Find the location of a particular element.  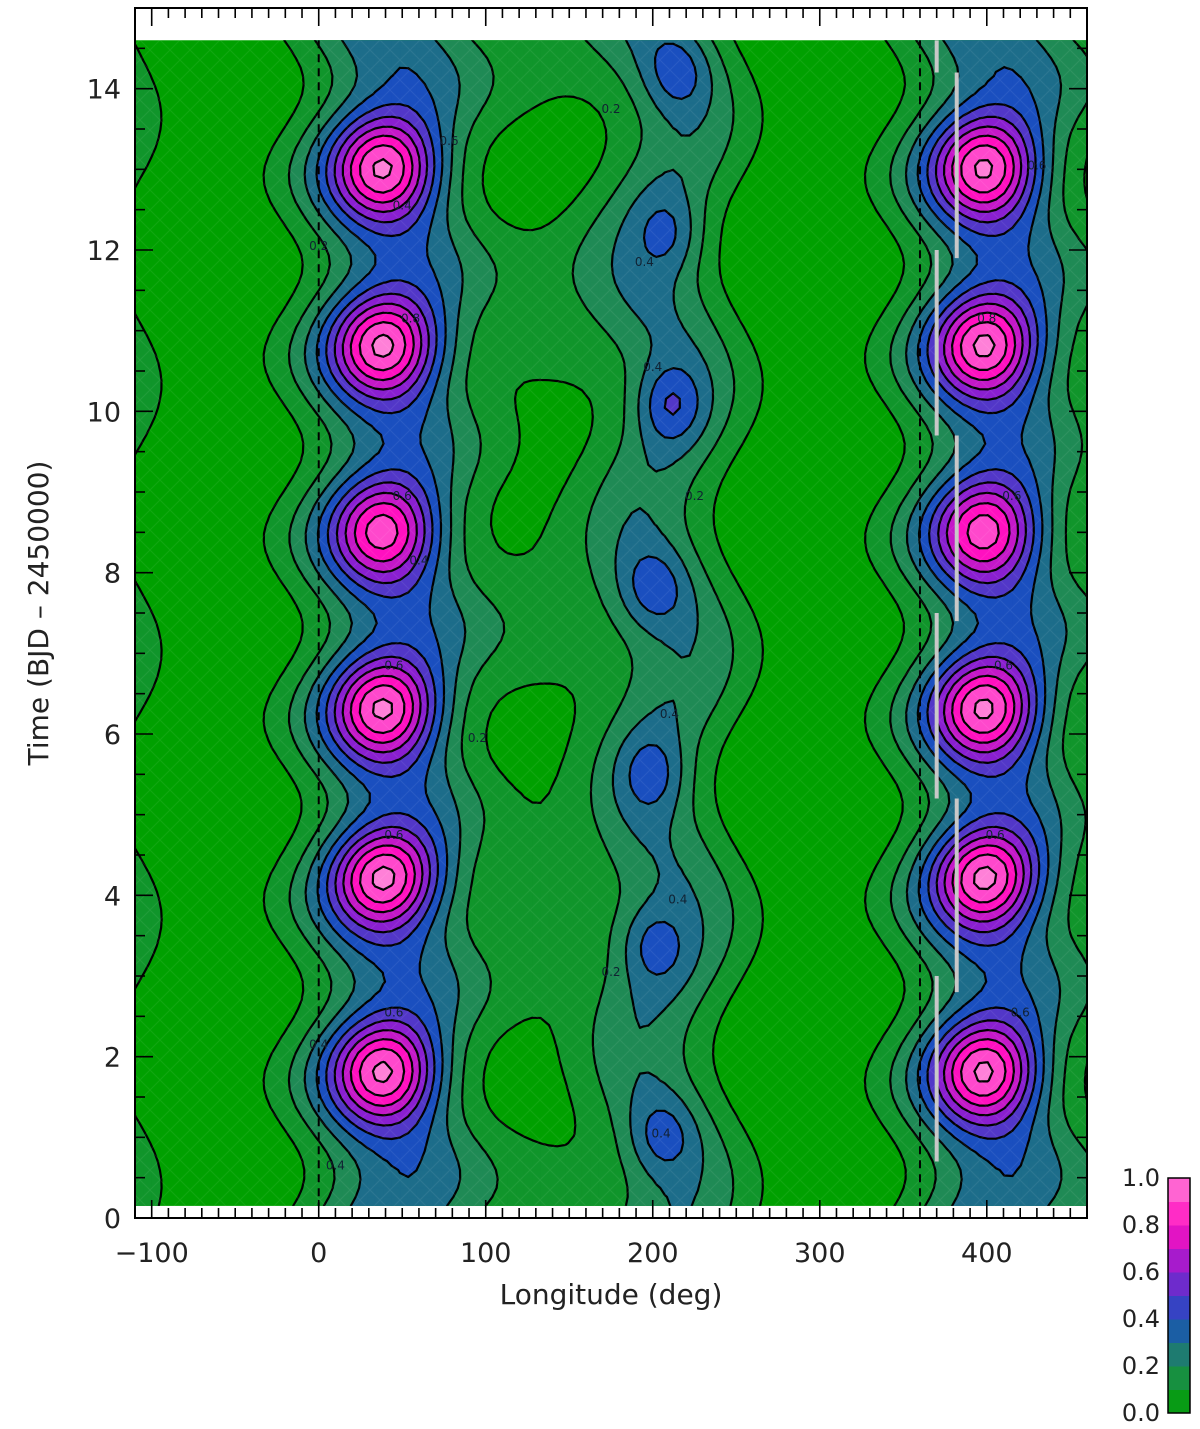

y-tick-label: 10 is located at coordinates (104, 412).